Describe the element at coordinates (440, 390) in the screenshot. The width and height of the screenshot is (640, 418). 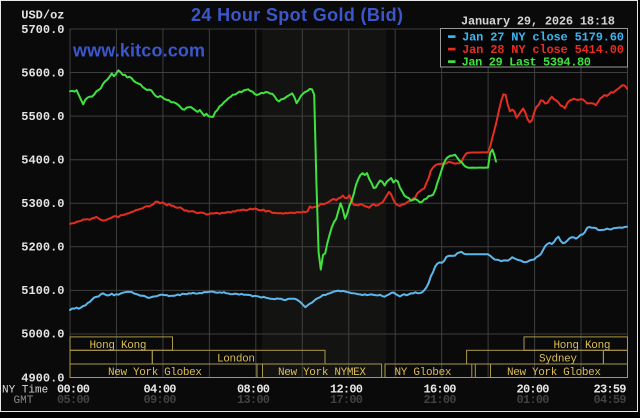
I see `svg-text: 16:00` at that location.